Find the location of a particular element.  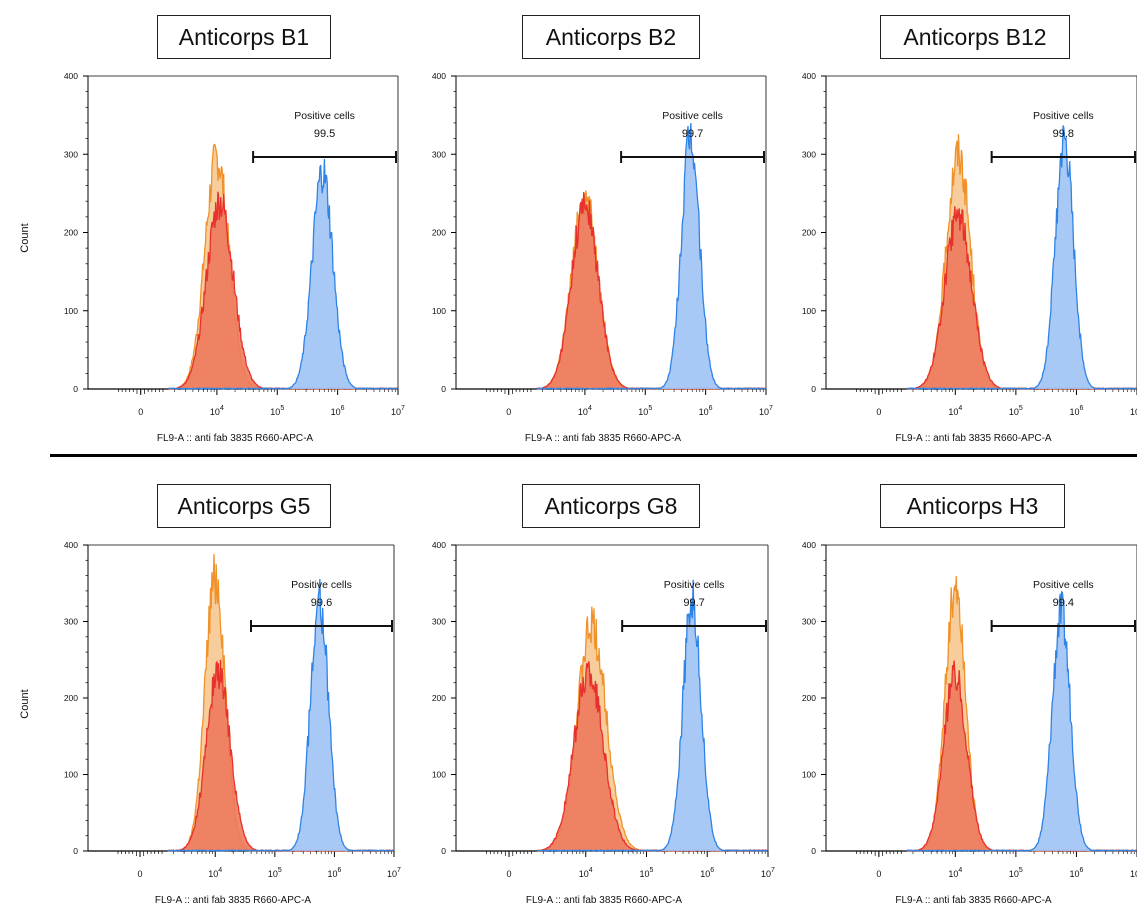

gate-value: 99.4 is located at coordinates (1063, 603).